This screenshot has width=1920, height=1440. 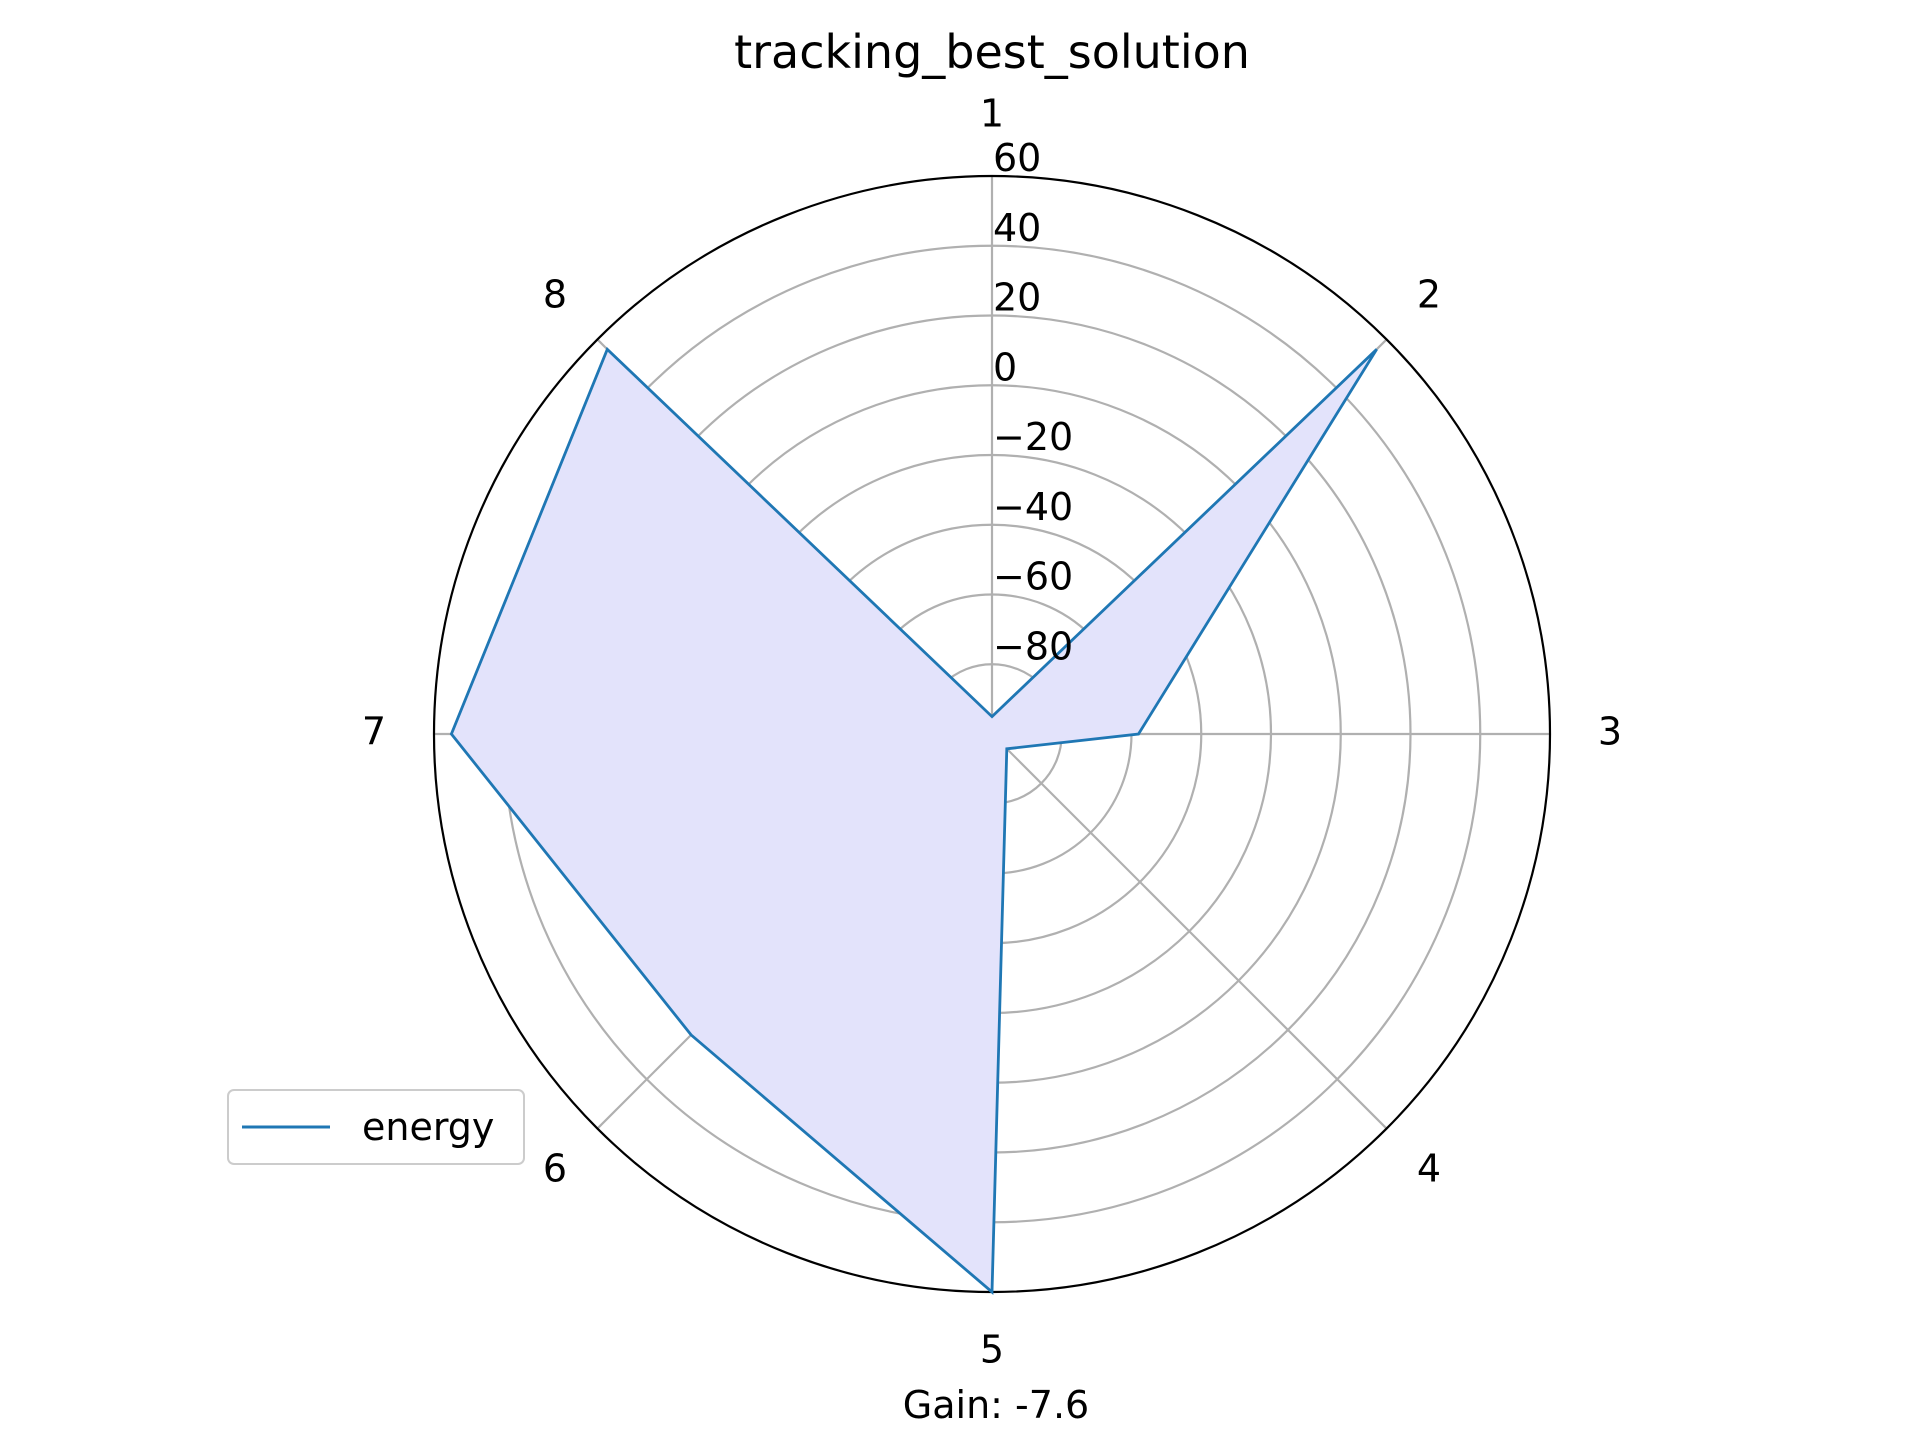 What do you see at coordinates (374, 732) in the screenshot?
I see `angle-label-7: 7` at bounding box center [374, 732].